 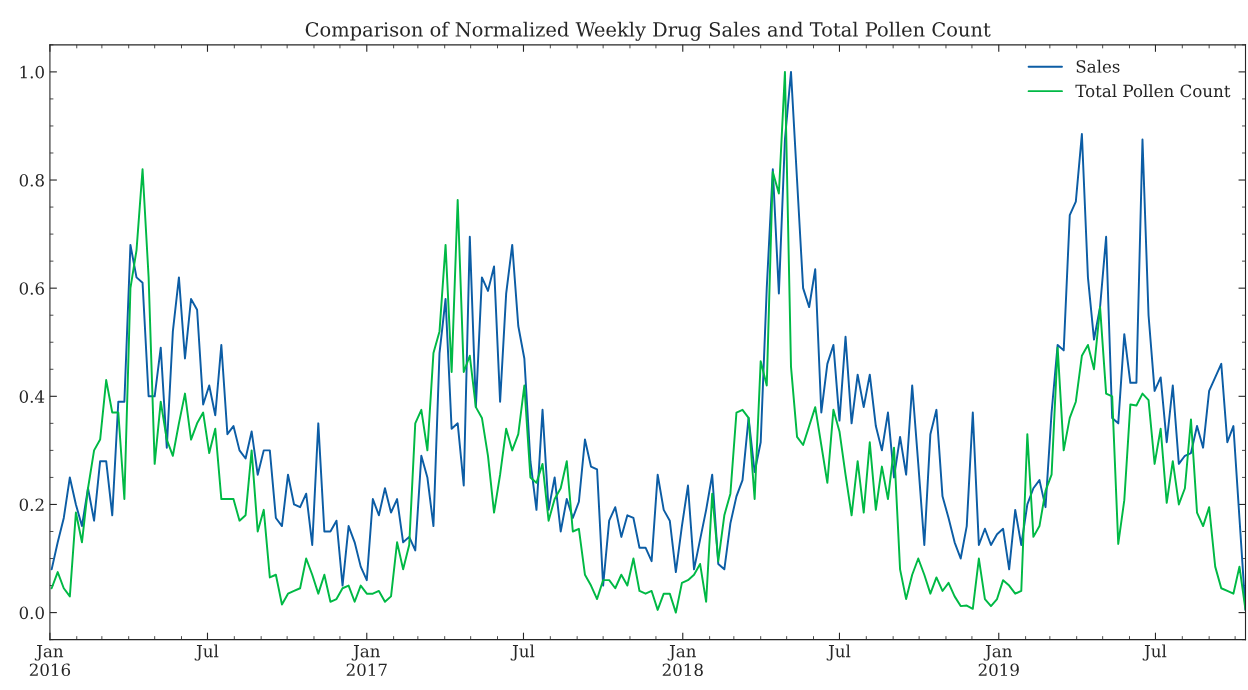 I want to click on legend-label: Sales, so click(x=1098, y=66).